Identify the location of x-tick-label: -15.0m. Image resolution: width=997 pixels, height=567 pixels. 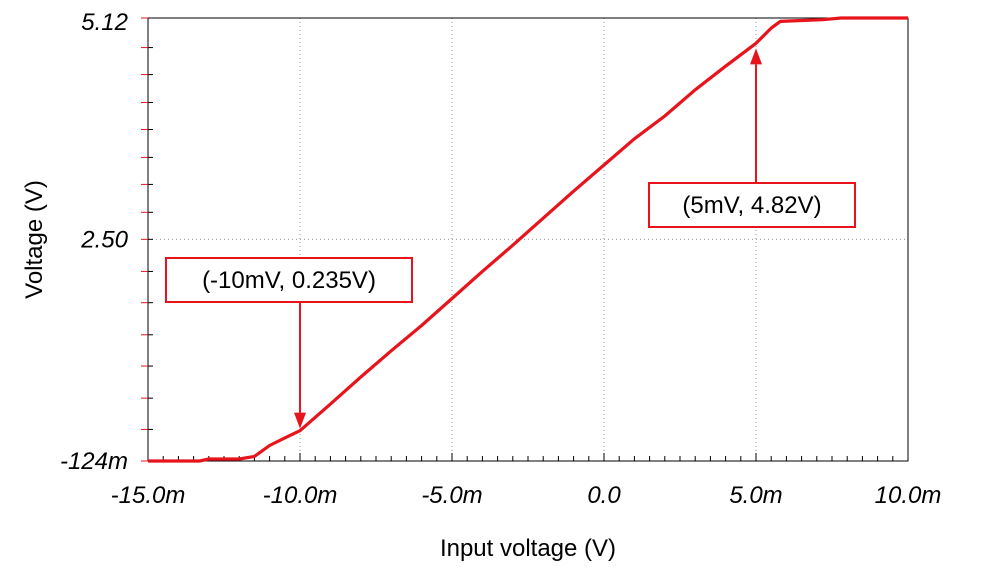
(148, 495).